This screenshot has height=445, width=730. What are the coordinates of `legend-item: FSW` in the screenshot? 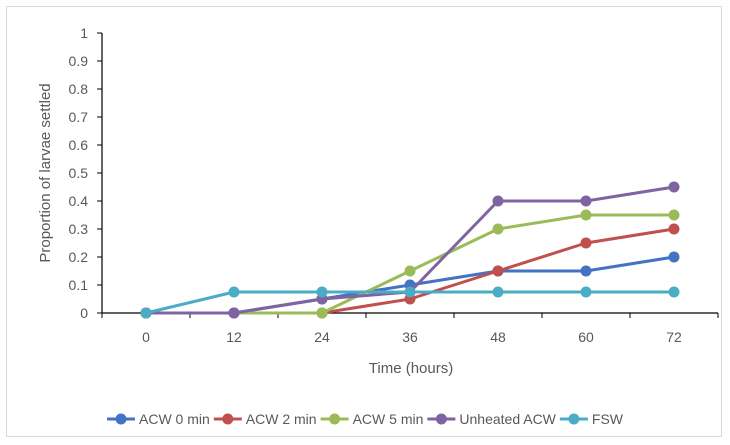 It's located at (591, 419).